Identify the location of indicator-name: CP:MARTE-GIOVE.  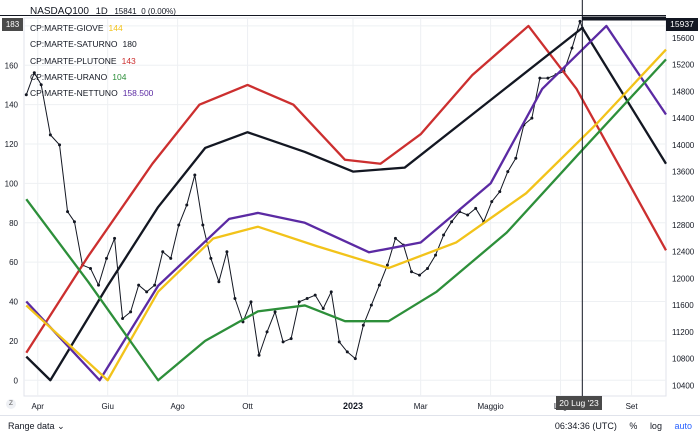
(67, 28).